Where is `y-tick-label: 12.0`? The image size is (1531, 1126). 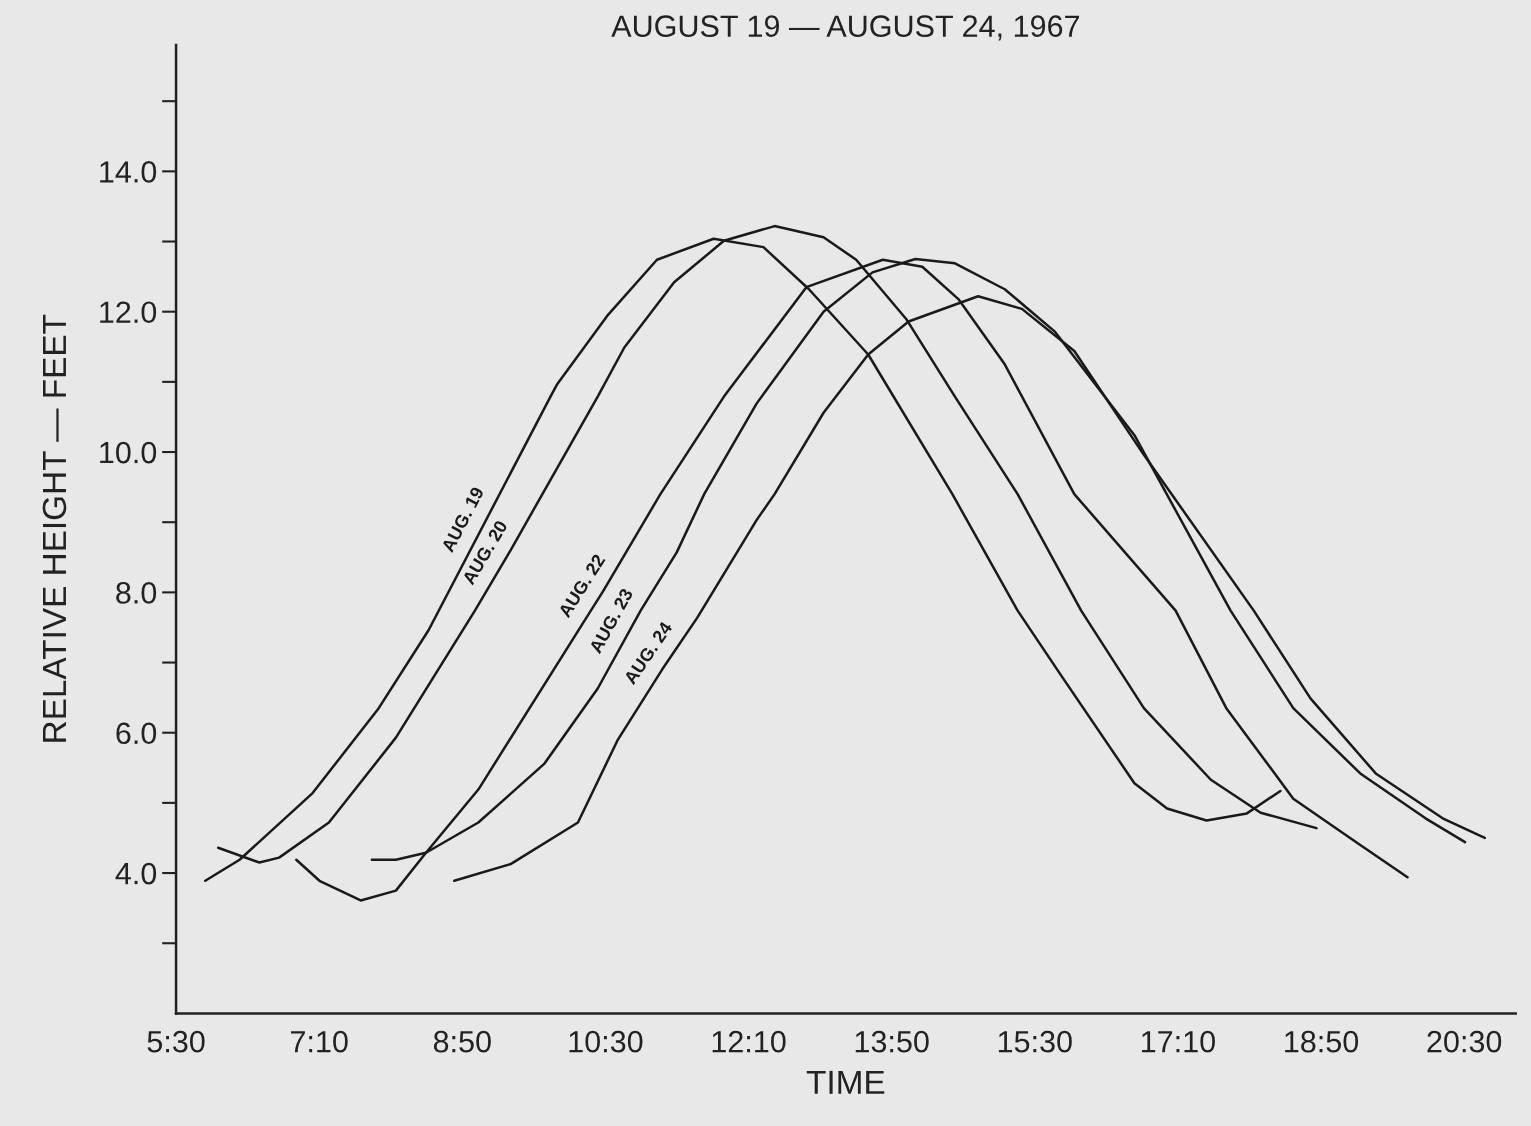
y-tick-label: 12.0 is located at coordinates (128, 312).